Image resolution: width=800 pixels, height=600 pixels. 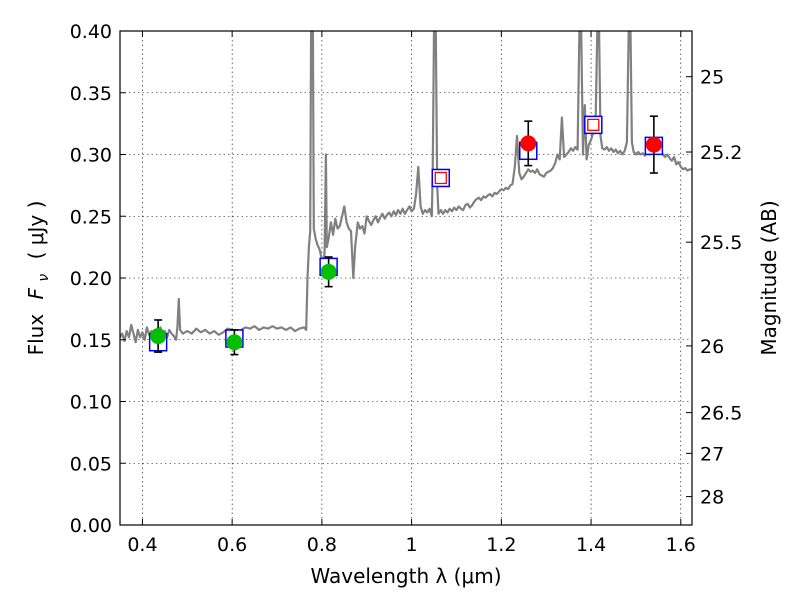 What do you see at coordinates (721, 414) in the screenshot?
I see `secondary-y-tick-label: 26.5` at bounding box center [721, 414].